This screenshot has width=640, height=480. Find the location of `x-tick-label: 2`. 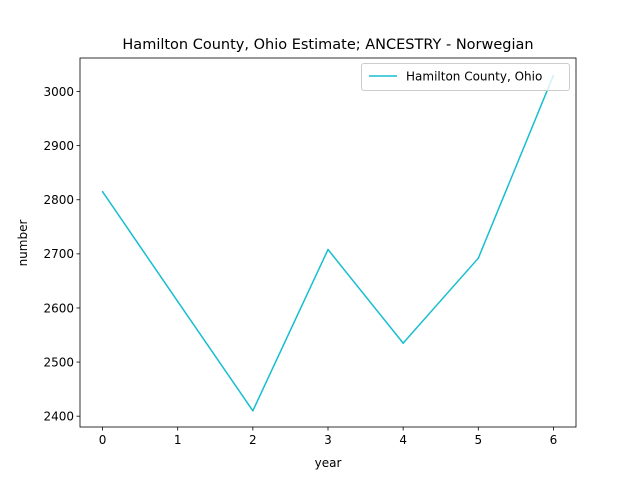

x-tick-label: 2 is located at coordinates (253, 440).